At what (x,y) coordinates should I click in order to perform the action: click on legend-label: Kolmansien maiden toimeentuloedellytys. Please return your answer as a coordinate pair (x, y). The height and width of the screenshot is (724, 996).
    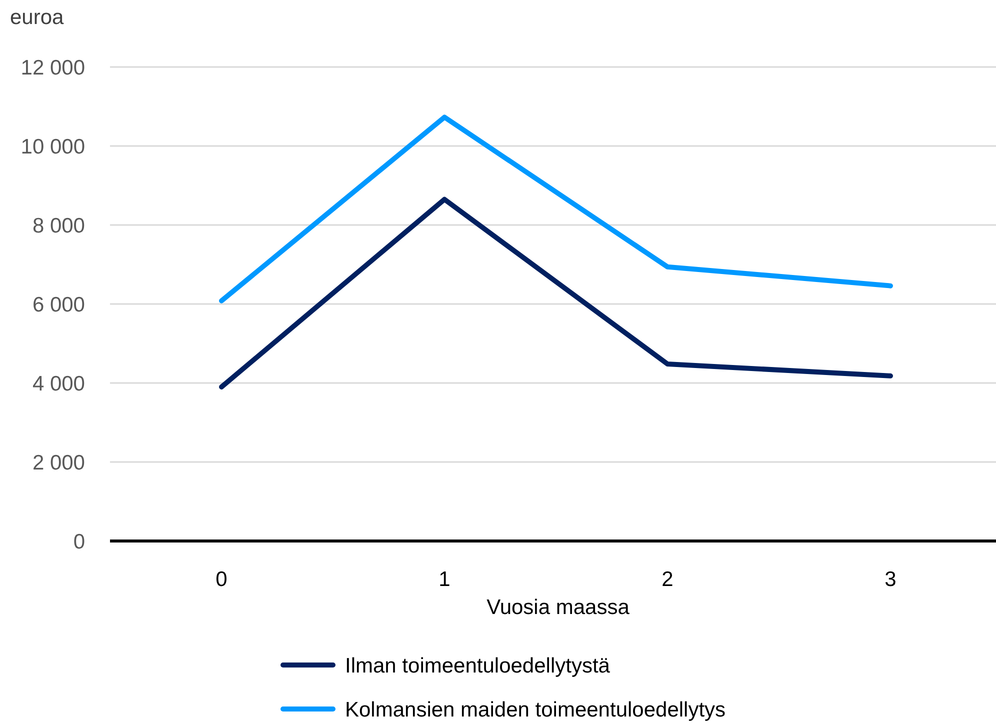
    Looking at the image, I should click on (535, 710).